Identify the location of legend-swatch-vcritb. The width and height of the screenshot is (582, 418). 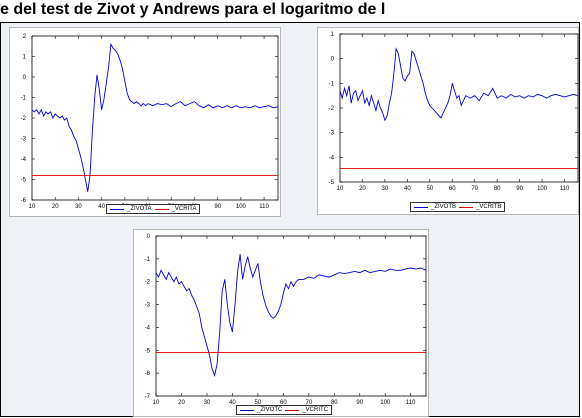
(466, 207).